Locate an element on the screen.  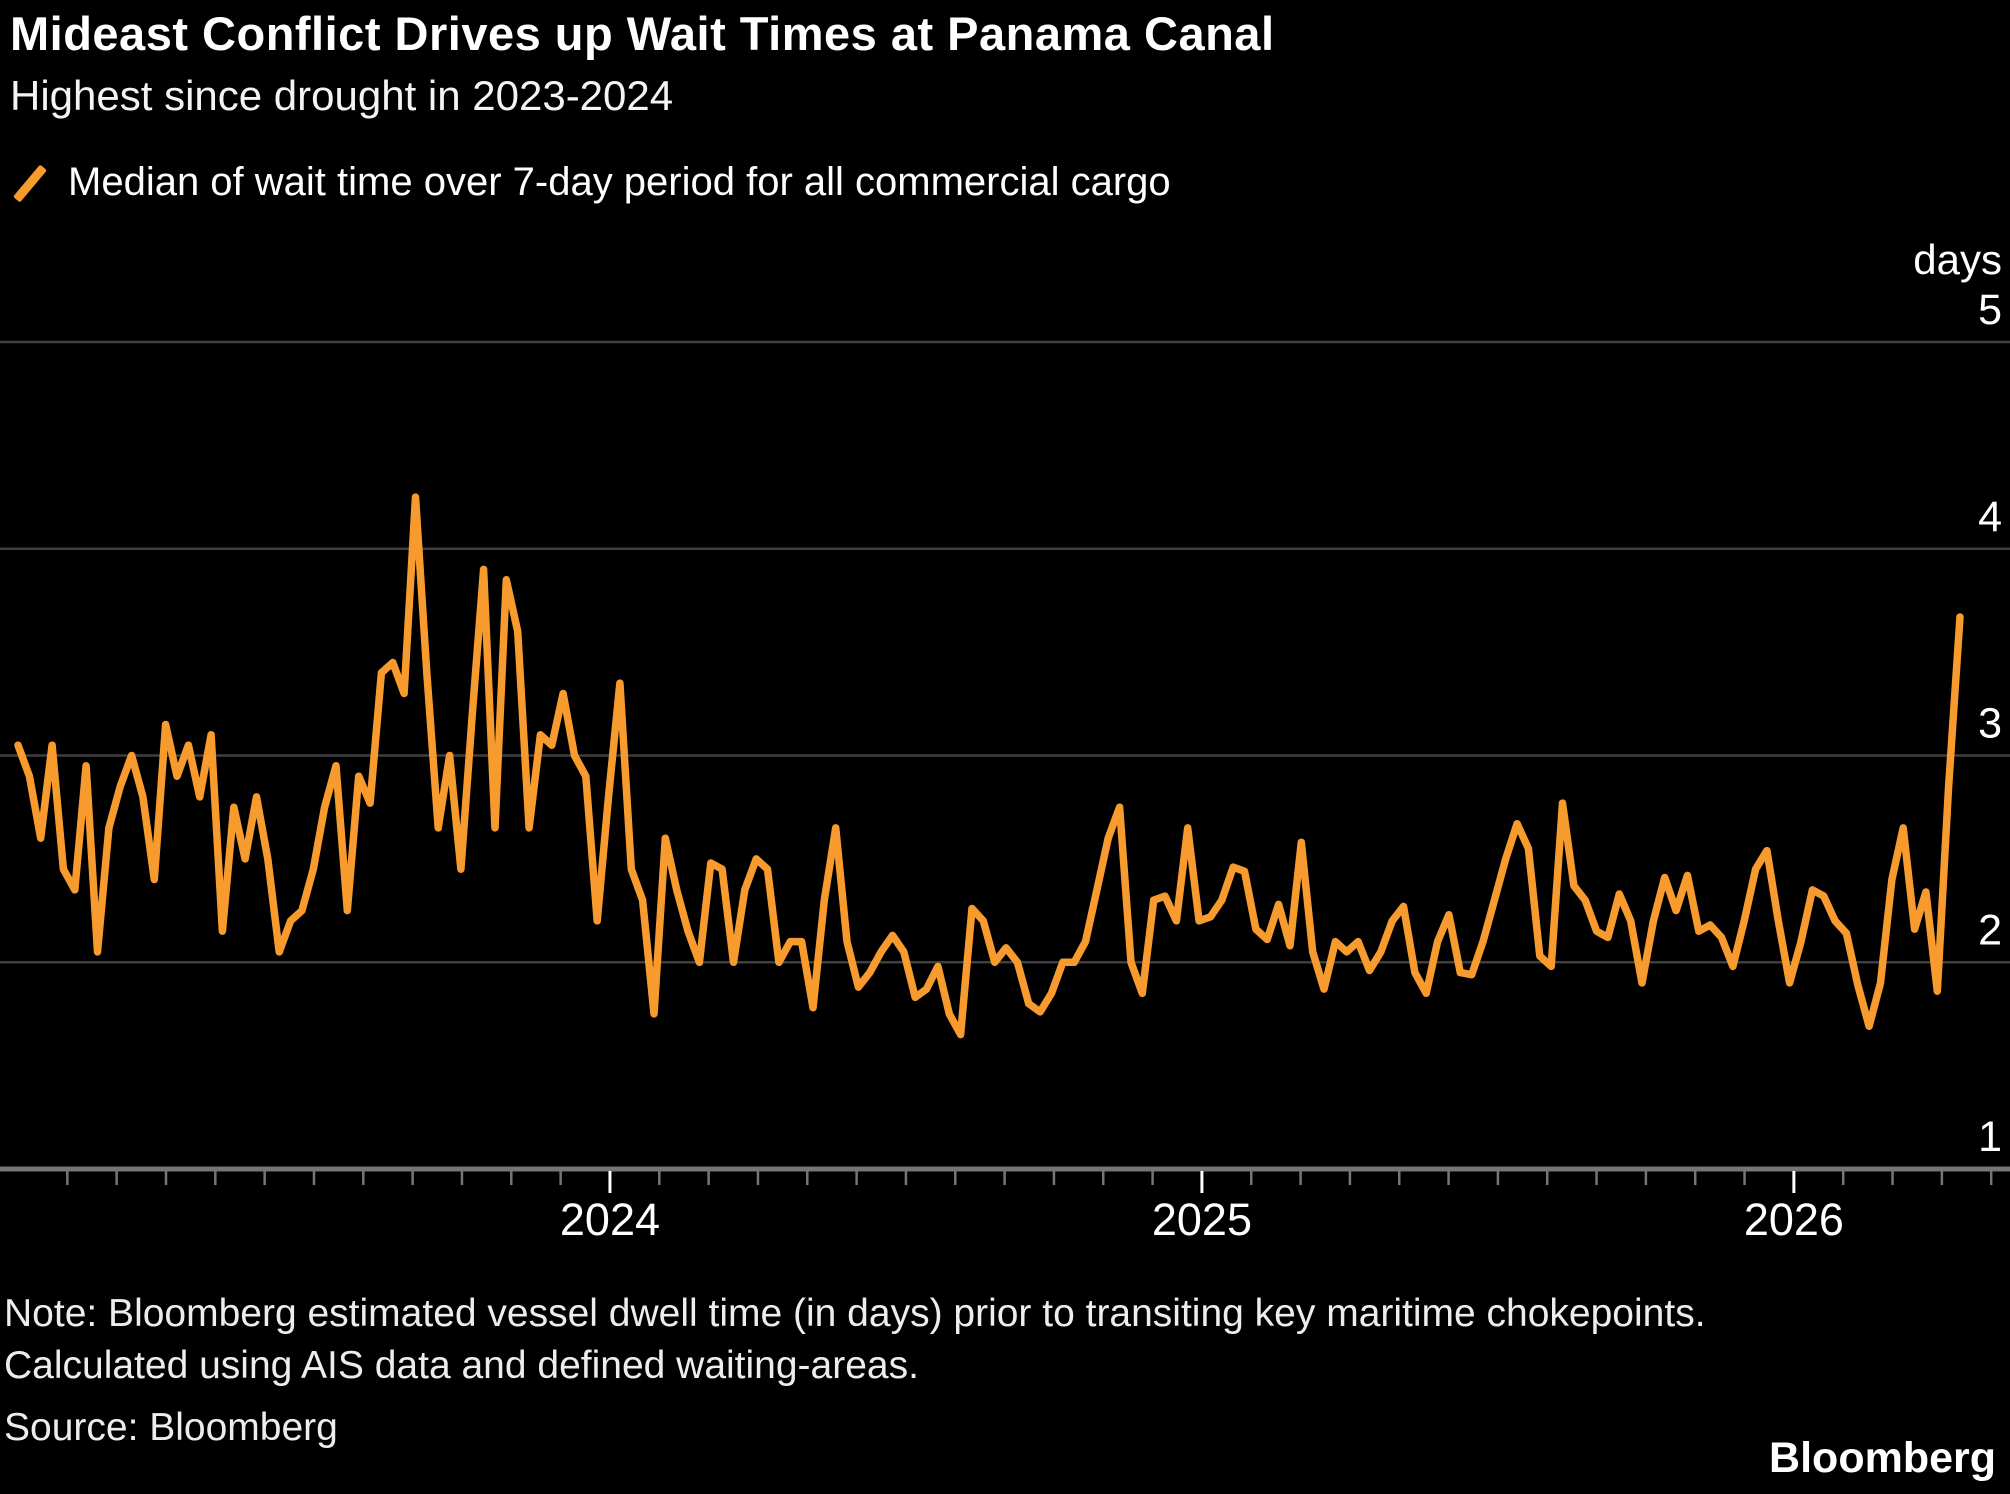
x-year-label-2025: 2025 is located at coordinates (1202, 1219).